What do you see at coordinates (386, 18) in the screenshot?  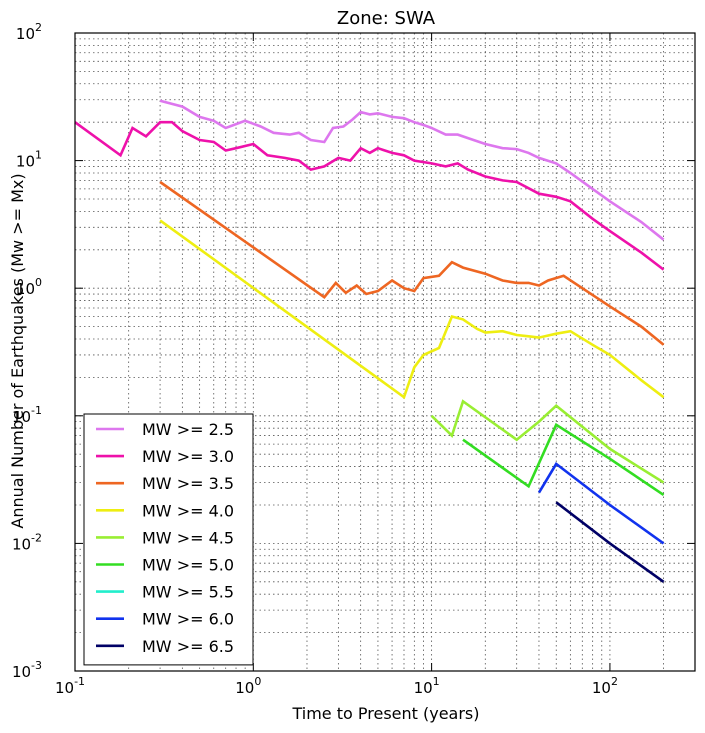 I see `chart-title: Zone: SWA` at bounding box center [386, 18].